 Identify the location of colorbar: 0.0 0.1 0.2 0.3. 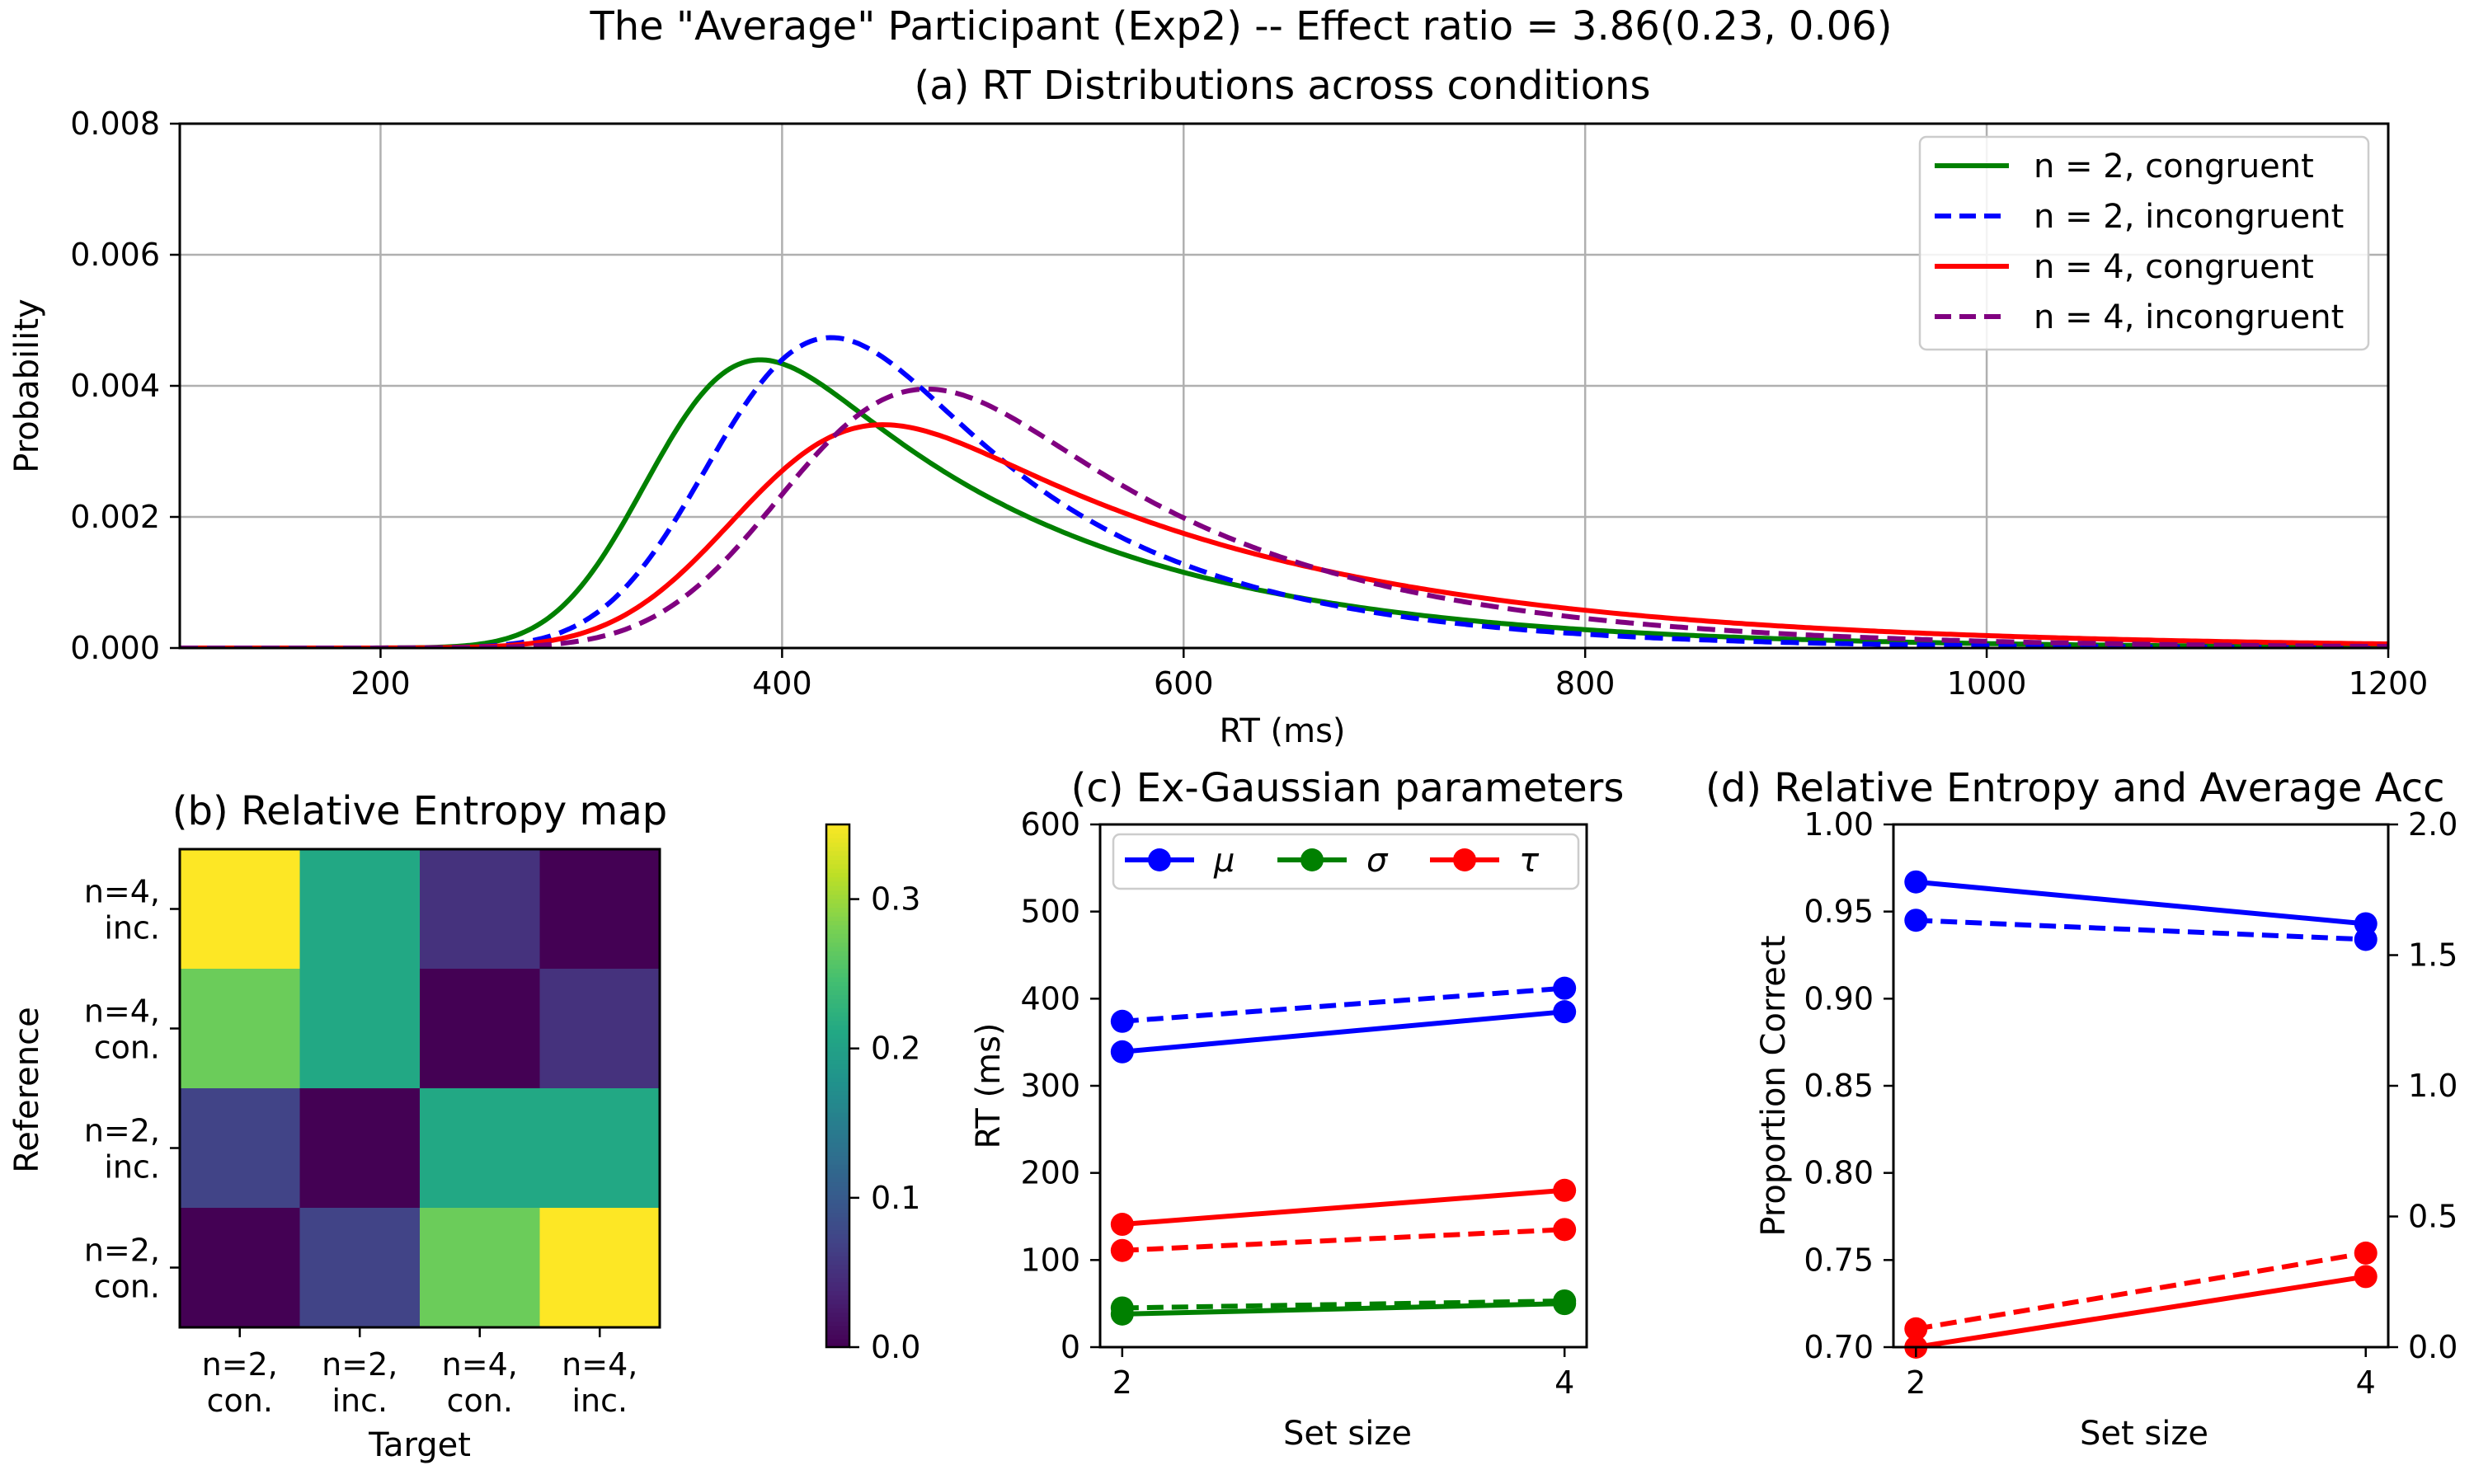
(872, 1094).